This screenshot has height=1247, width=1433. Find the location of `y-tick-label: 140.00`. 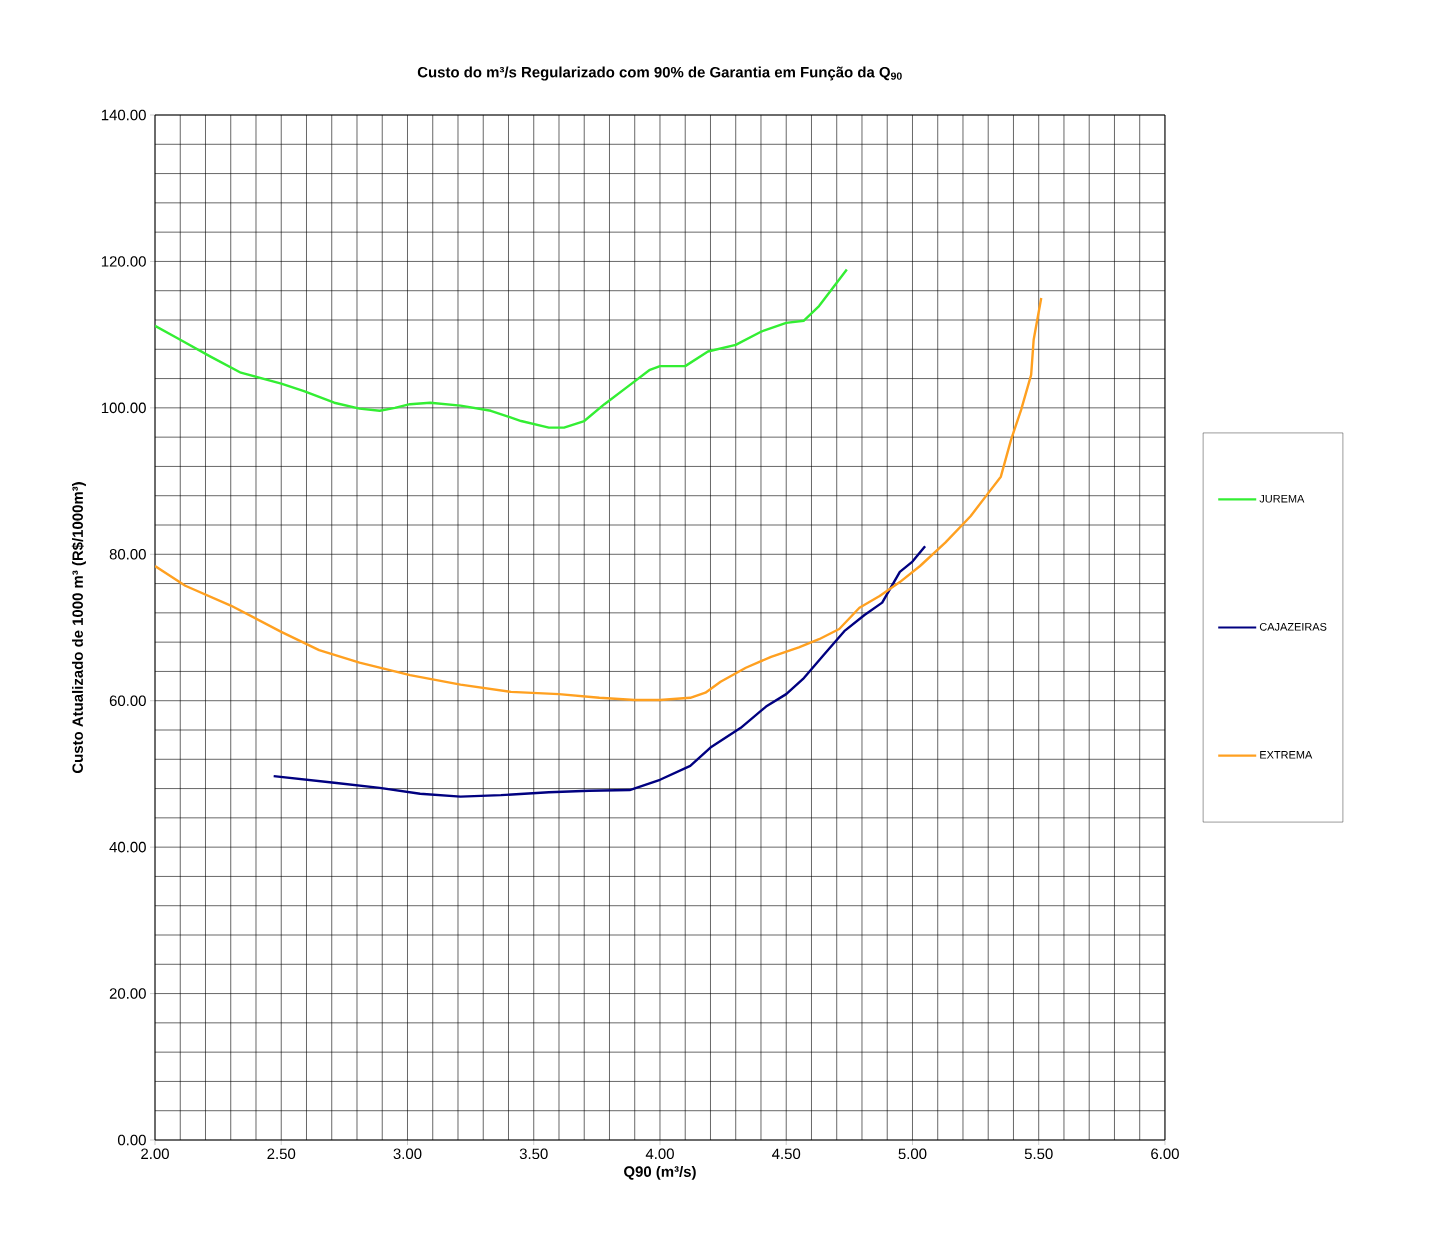

y-tick-label: 140.00 is located at coordinates (123, 115).